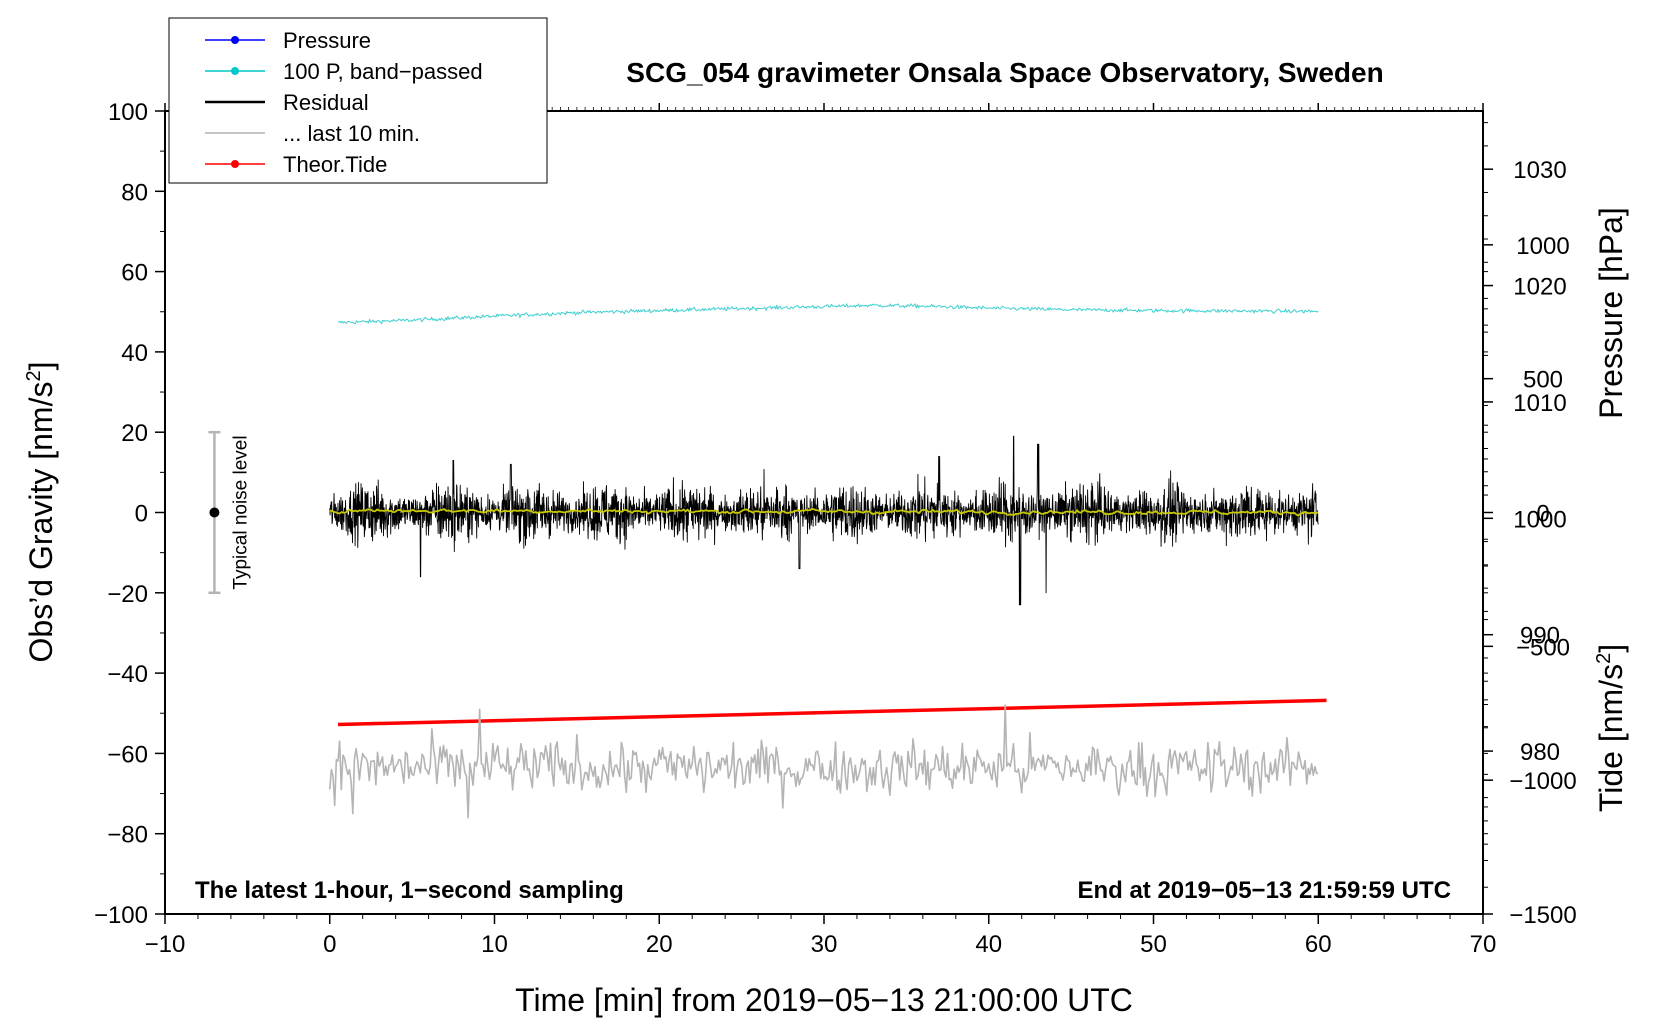 The height and width of the screenshot is (1025, 1660). I want to click on y-axis-title-text: Obs’d Gravity [nm/s, so click(41, 522).